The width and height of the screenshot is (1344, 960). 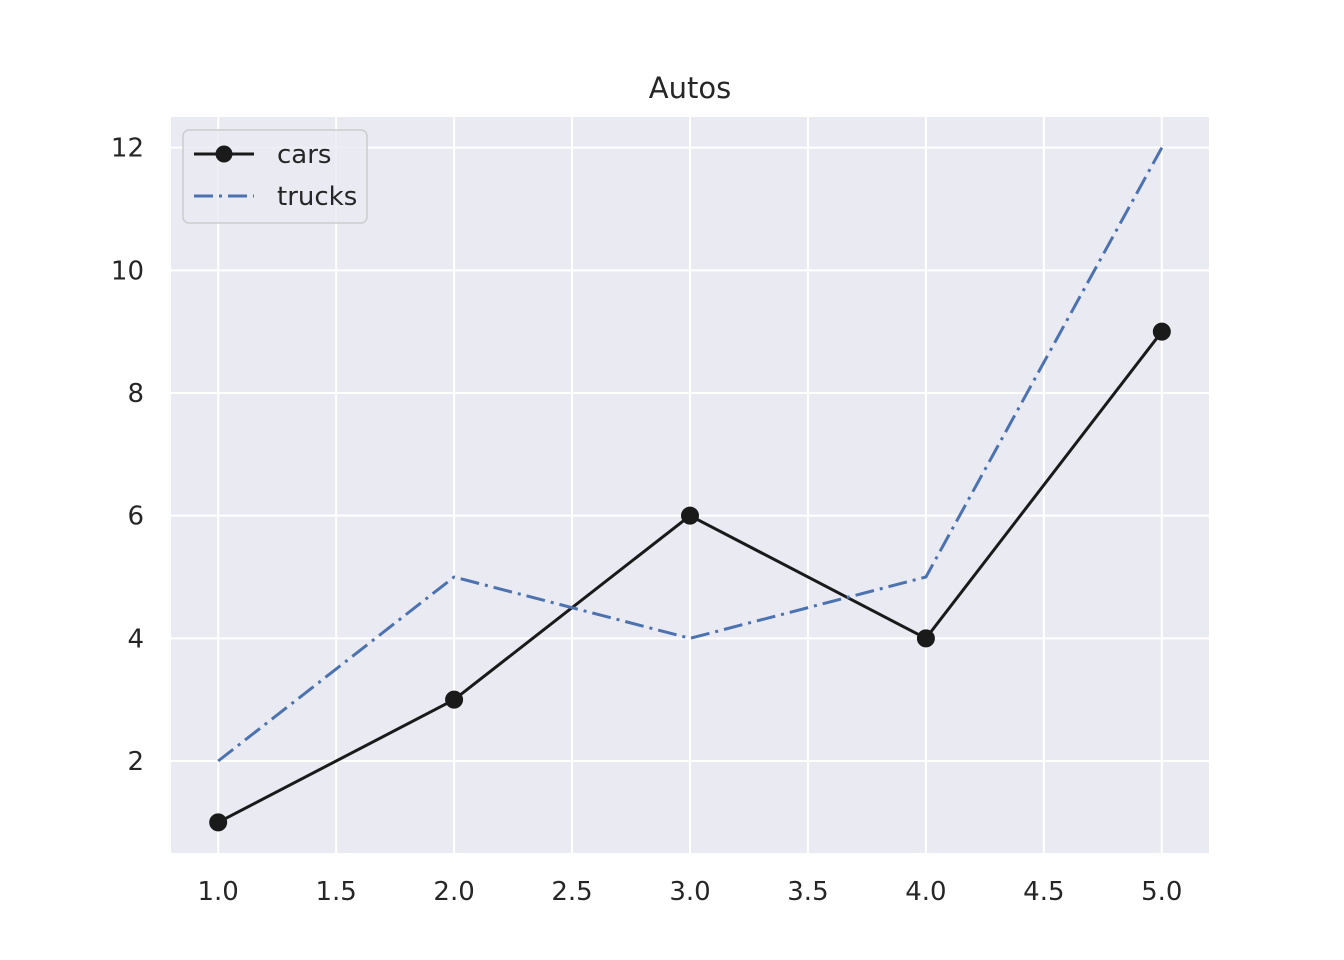 What do you see at coordinates (317, 197) in the screenshot?
I see `legend-label-trucks: trucks` at bounding box center [317, 197].